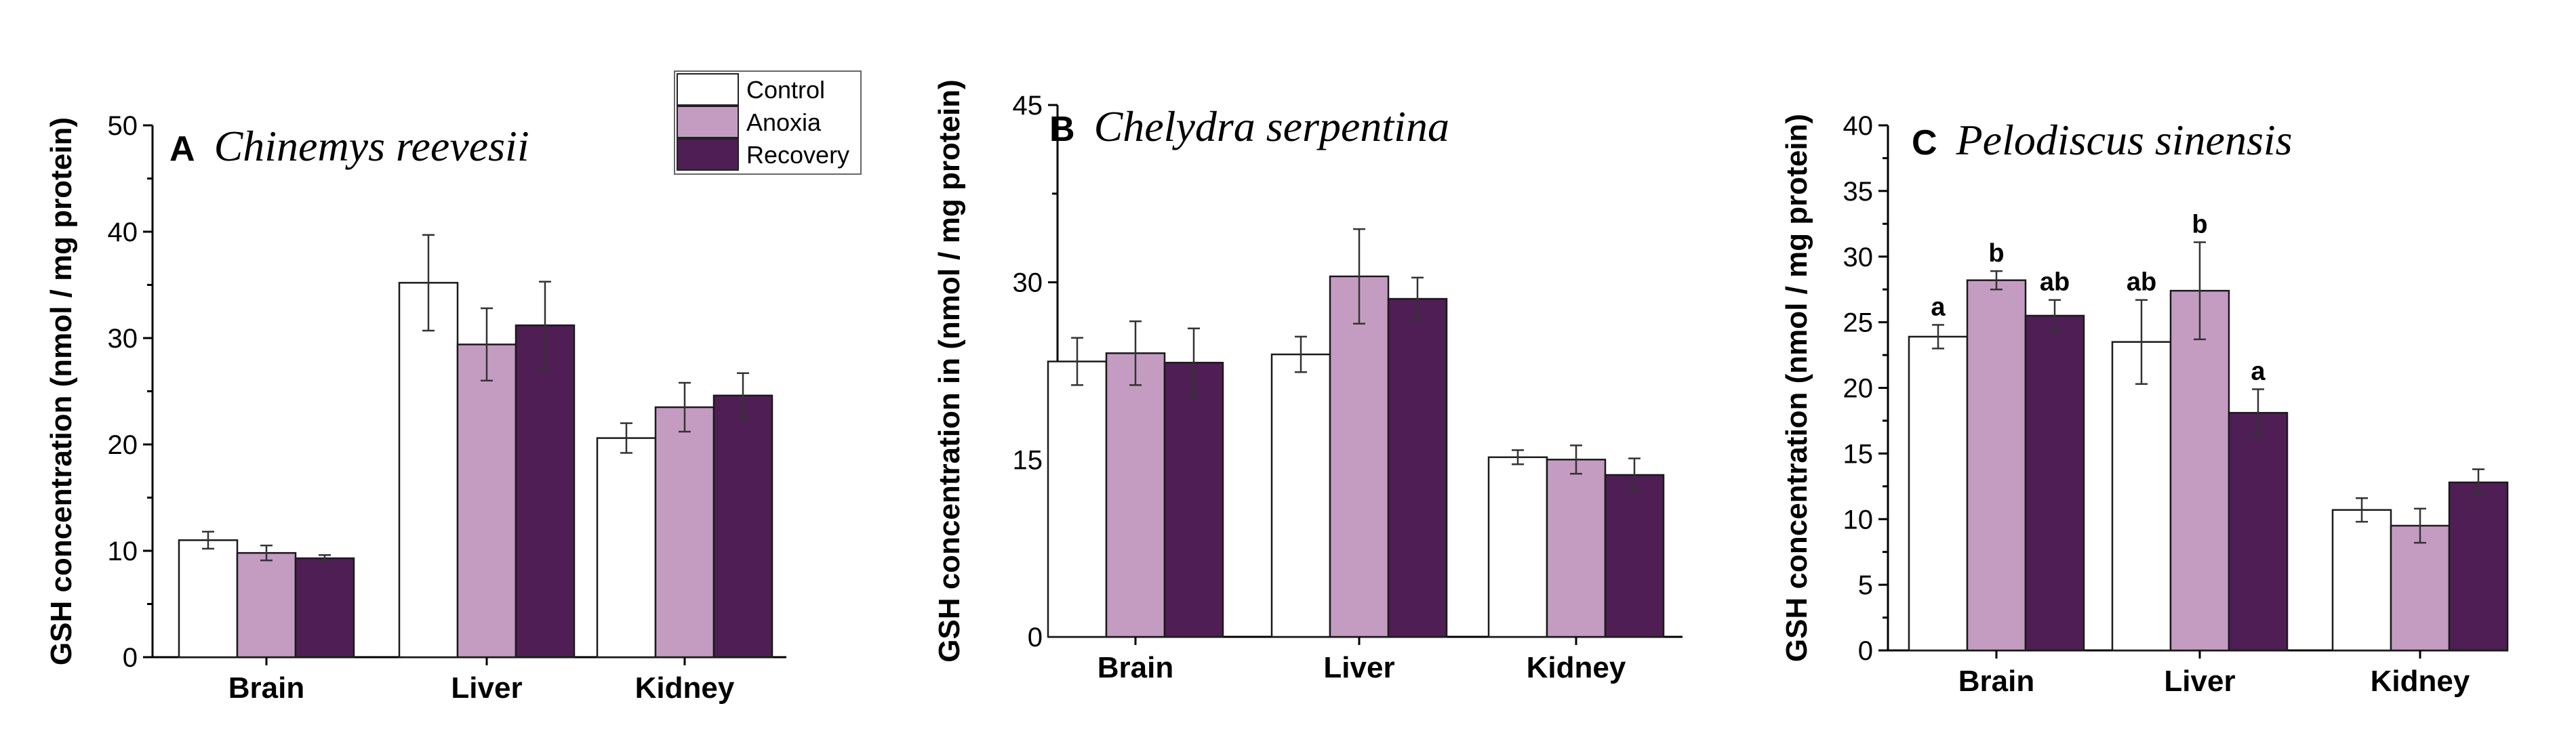 This screenshot has width=2576, height=750. Describe the element at coordinates (797, 155) in the screenshot. I see `legend-label-recovery: Recovery` at that location.